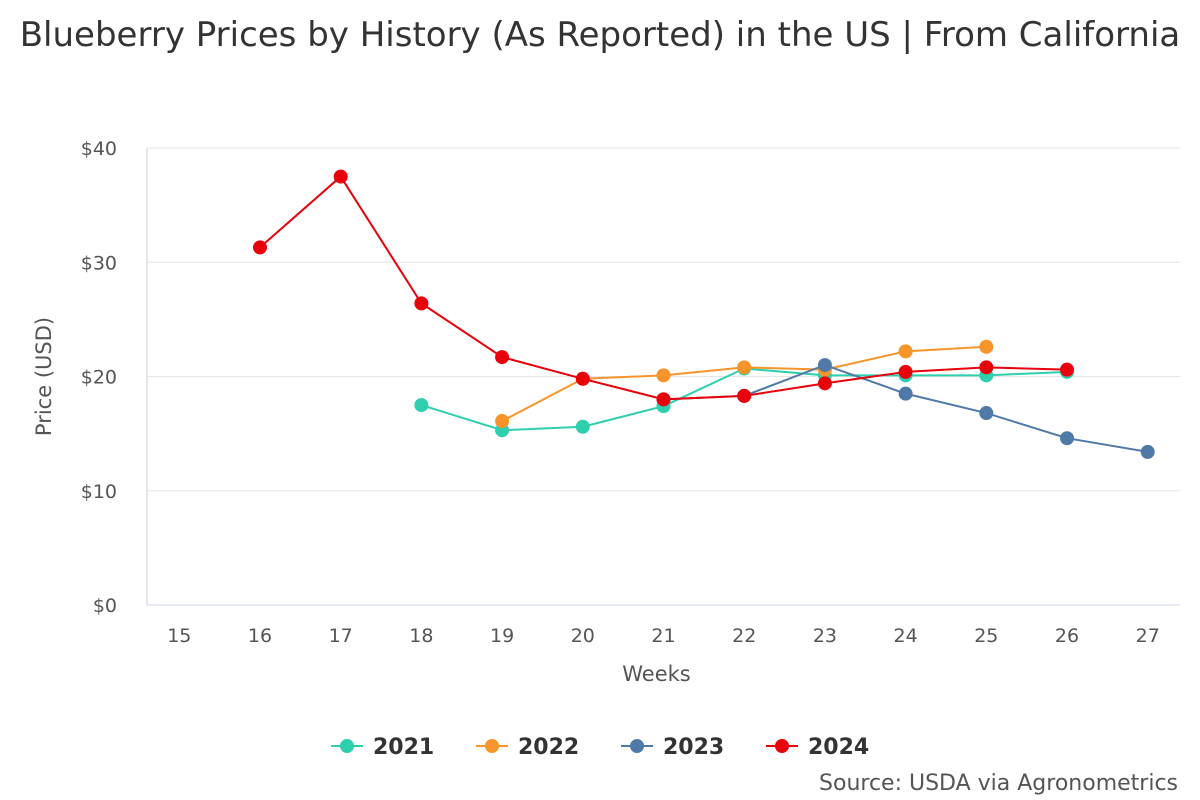 The image size is (1200, 800). I want to click on legend-marker-2024, so click(782, 746).